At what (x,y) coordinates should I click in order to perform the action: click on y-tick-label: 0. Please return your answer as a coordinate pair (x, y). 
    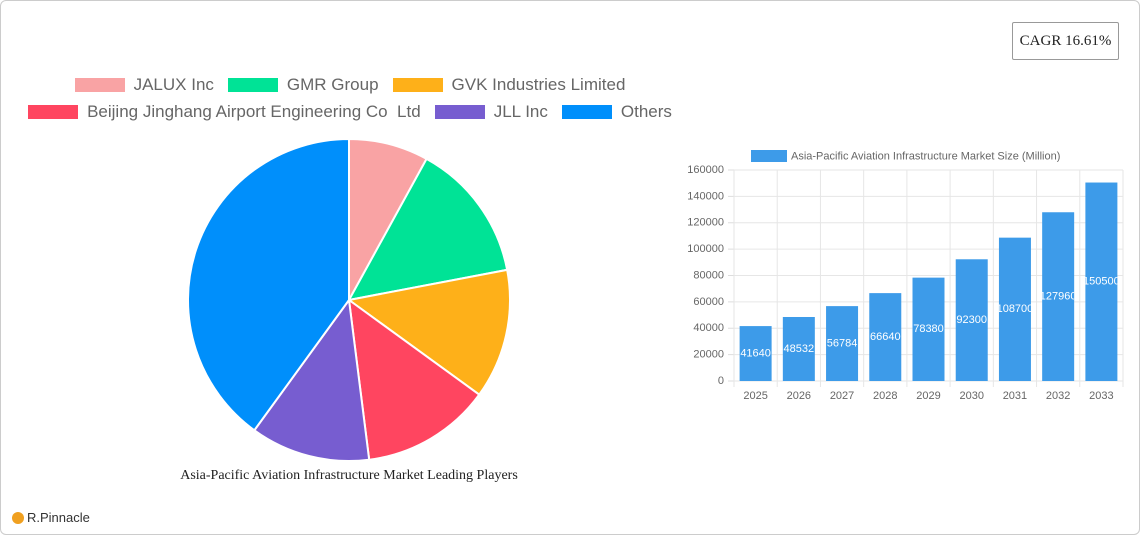
    Looking at the image, I should click on (721, 381).